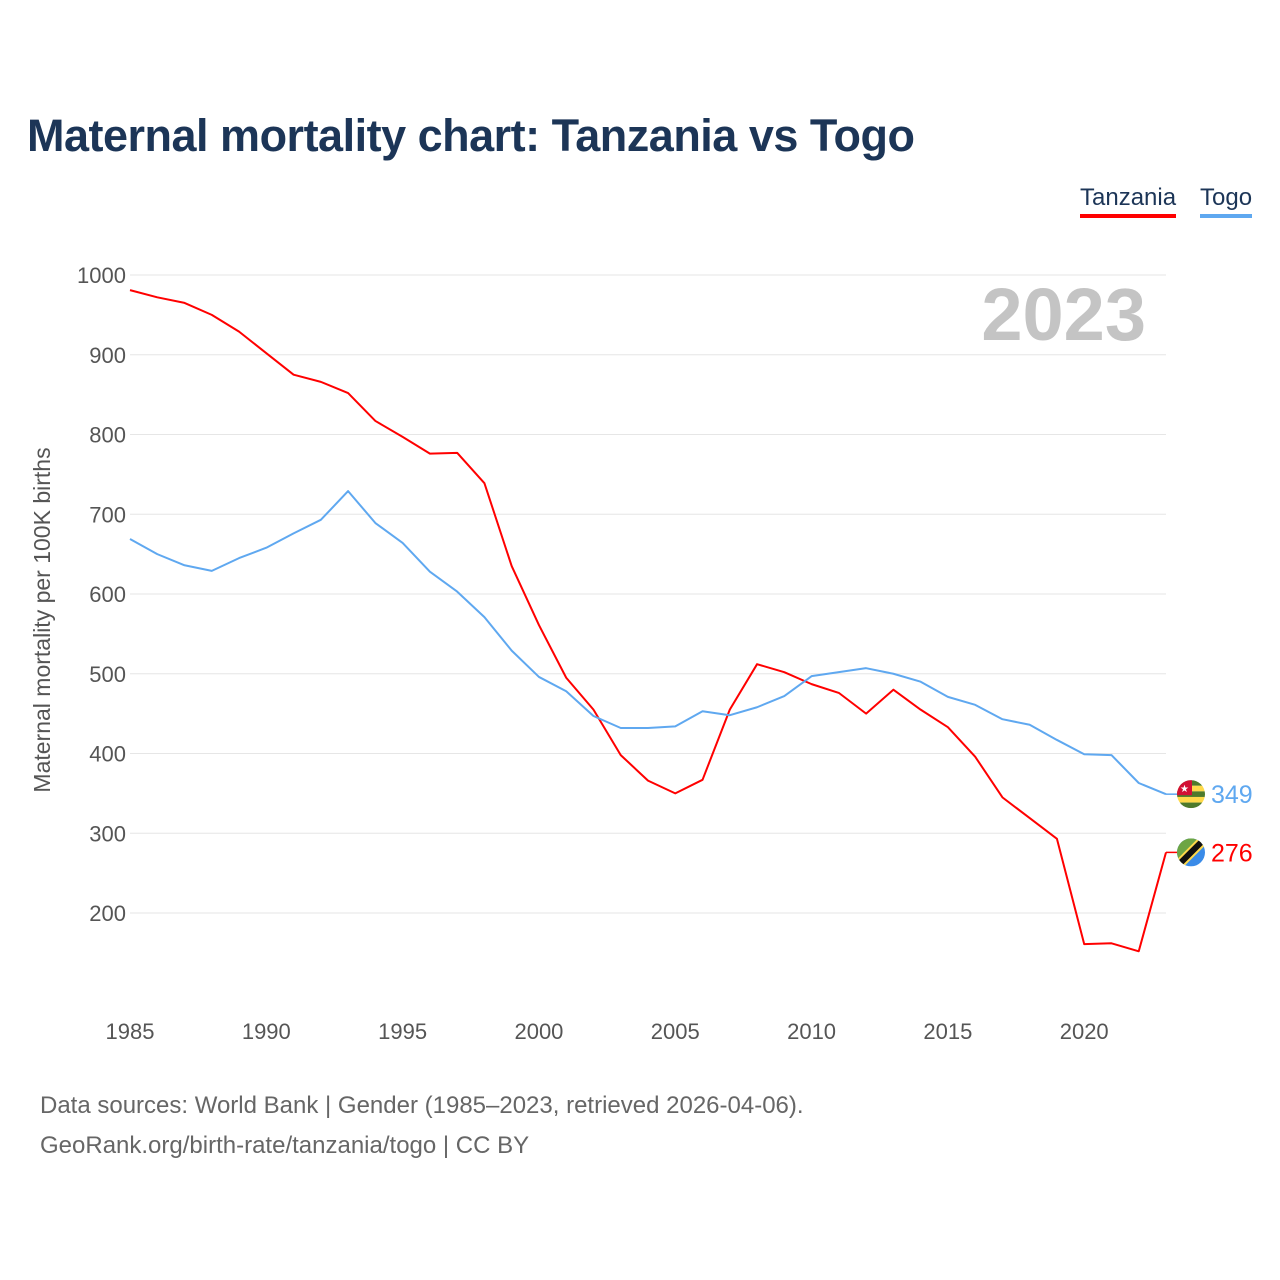 This screenshot has height=1280, width=1280. What do you see at coordinates (107, 435) in the screenshot?
I see `y-tick-label: 800` at bounding box center [107, 435].